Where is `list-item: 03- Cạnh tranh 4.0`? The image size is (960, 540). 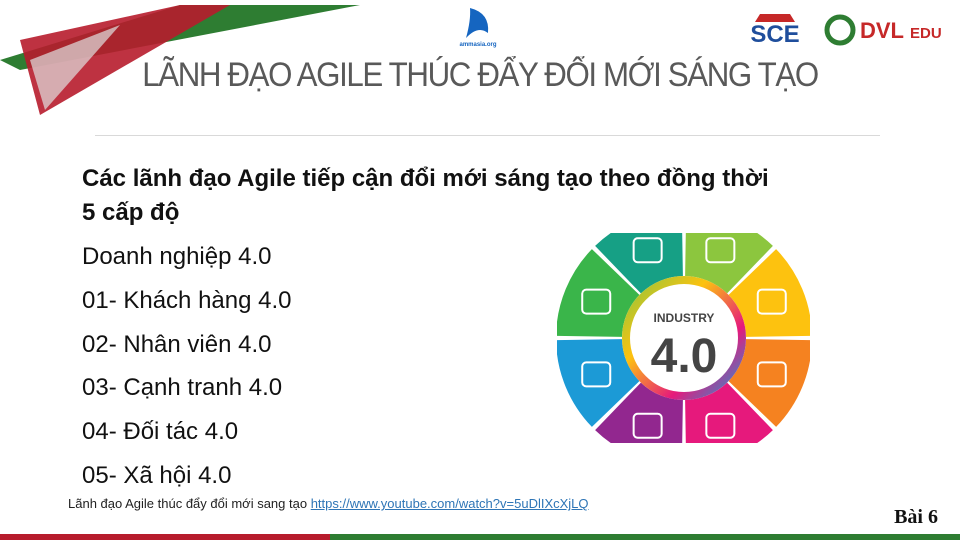 list-item: 03- Cạnh tranh 4.0 is located at coordinates (182, 388).